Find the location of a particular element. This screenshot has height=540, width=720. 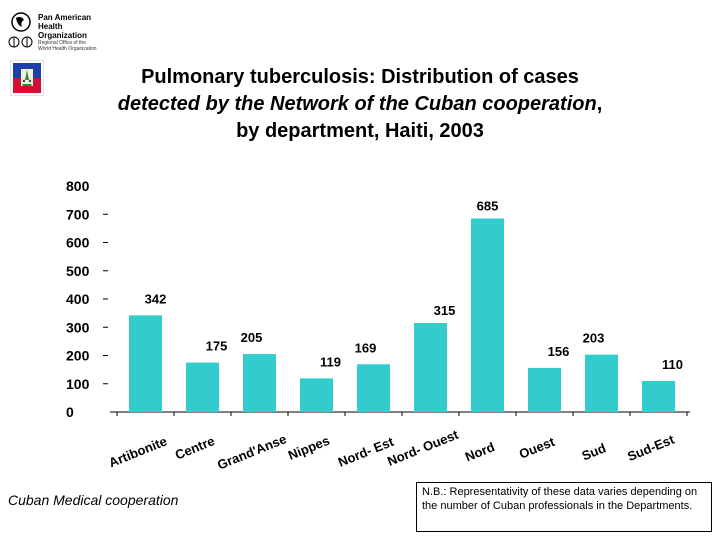

bar-value-label: 685 is located at coordinates (488, 205).